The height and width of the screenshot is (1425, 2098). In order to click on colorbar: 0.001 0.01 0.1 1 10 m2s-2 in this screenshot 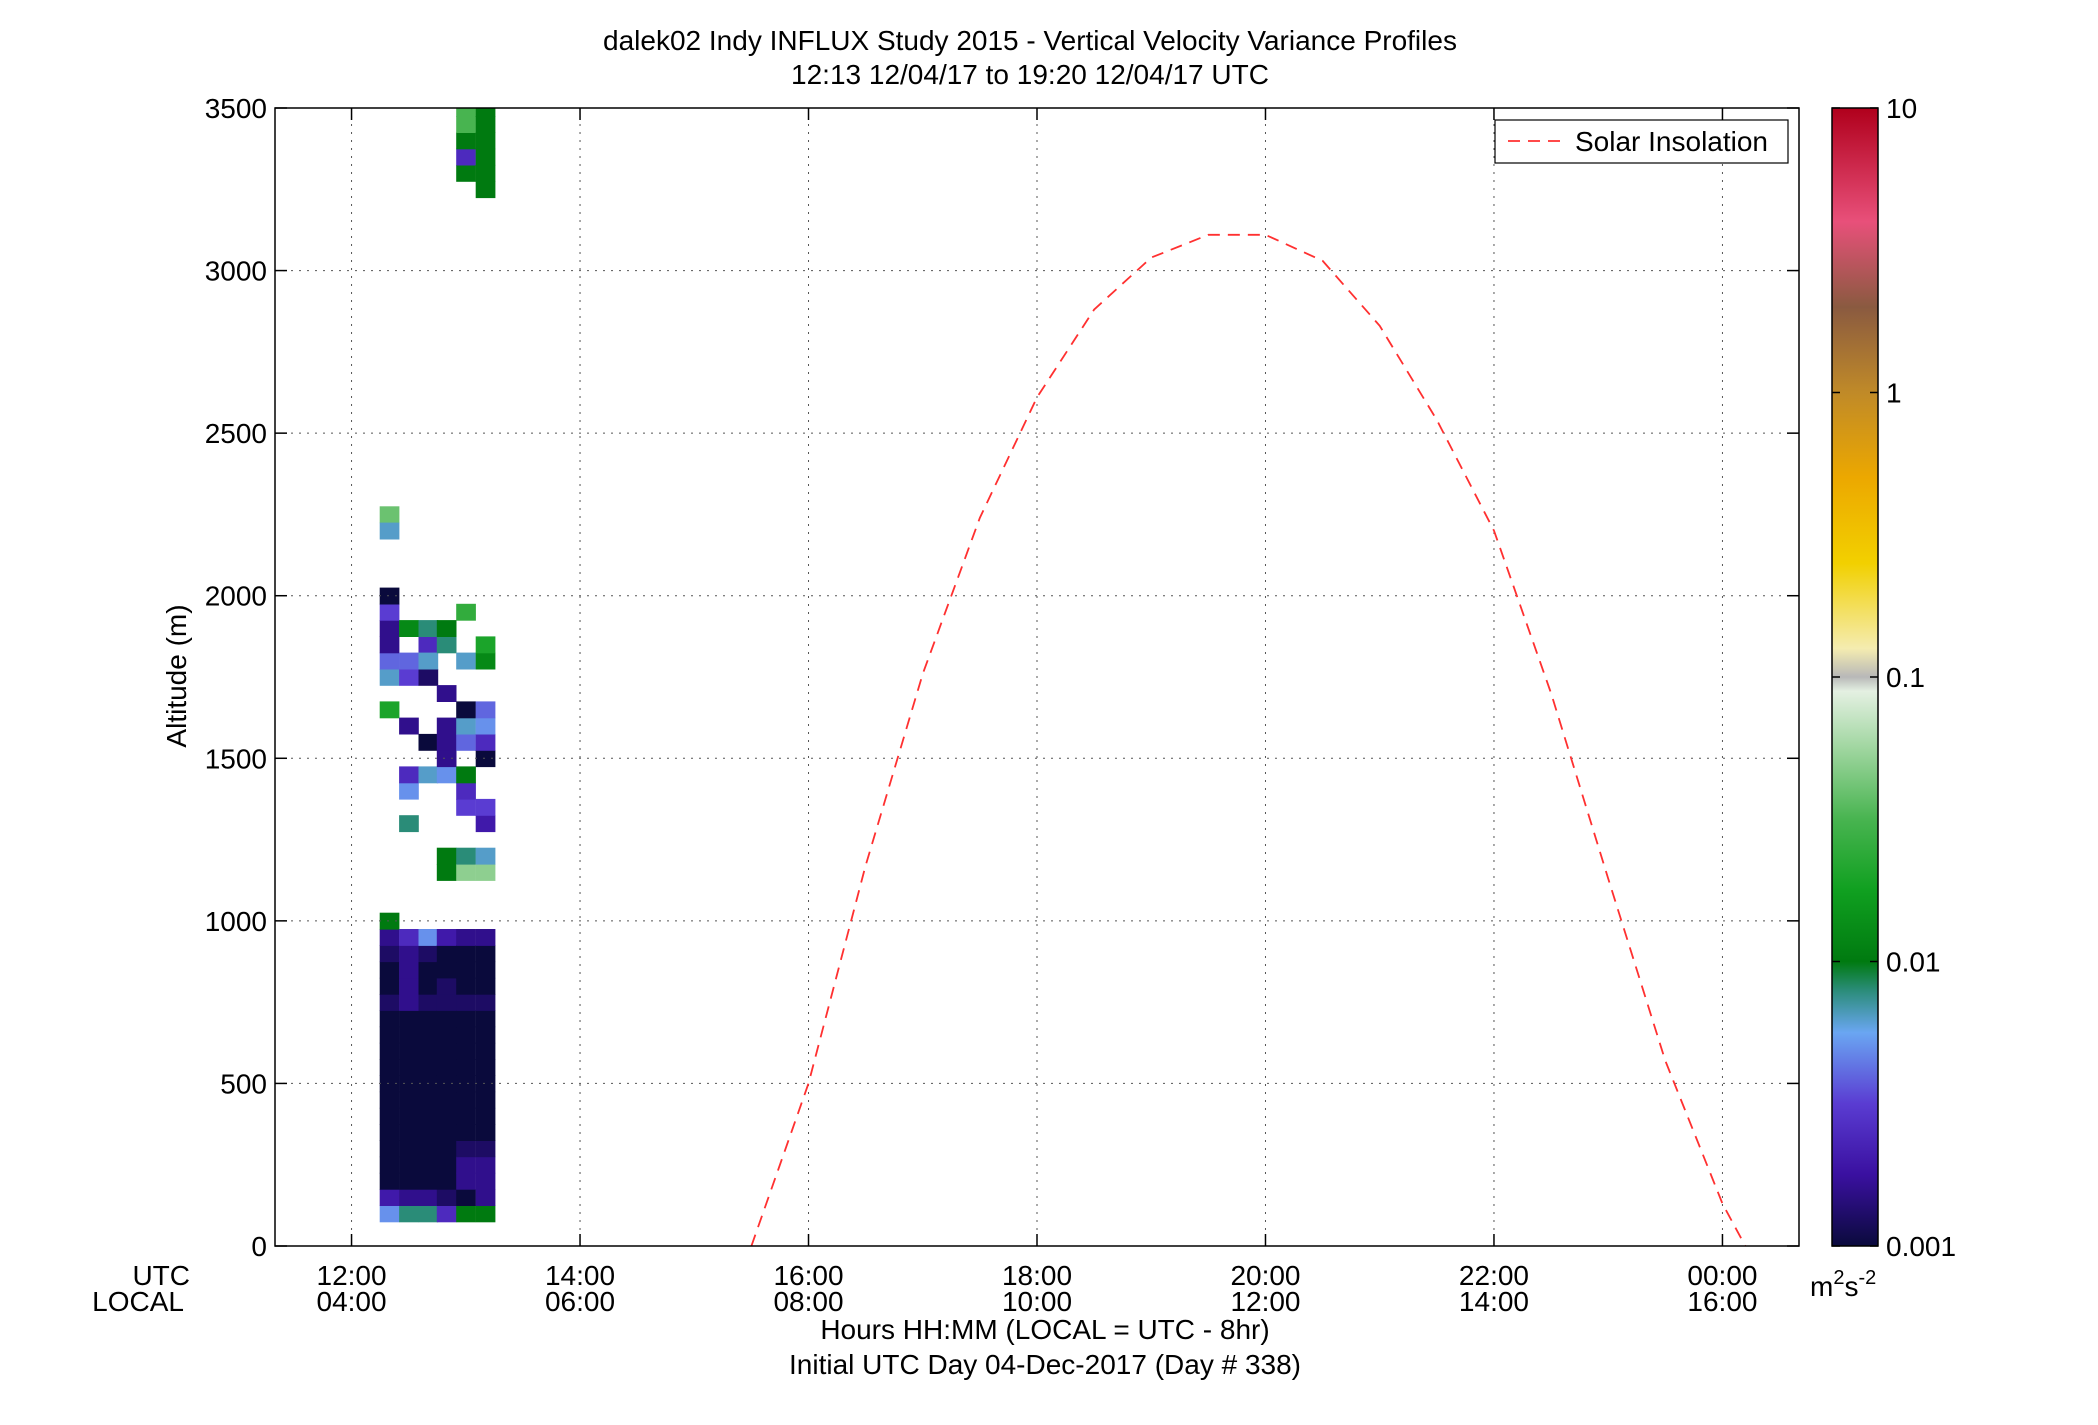, I will do `click(1883, 697)`.